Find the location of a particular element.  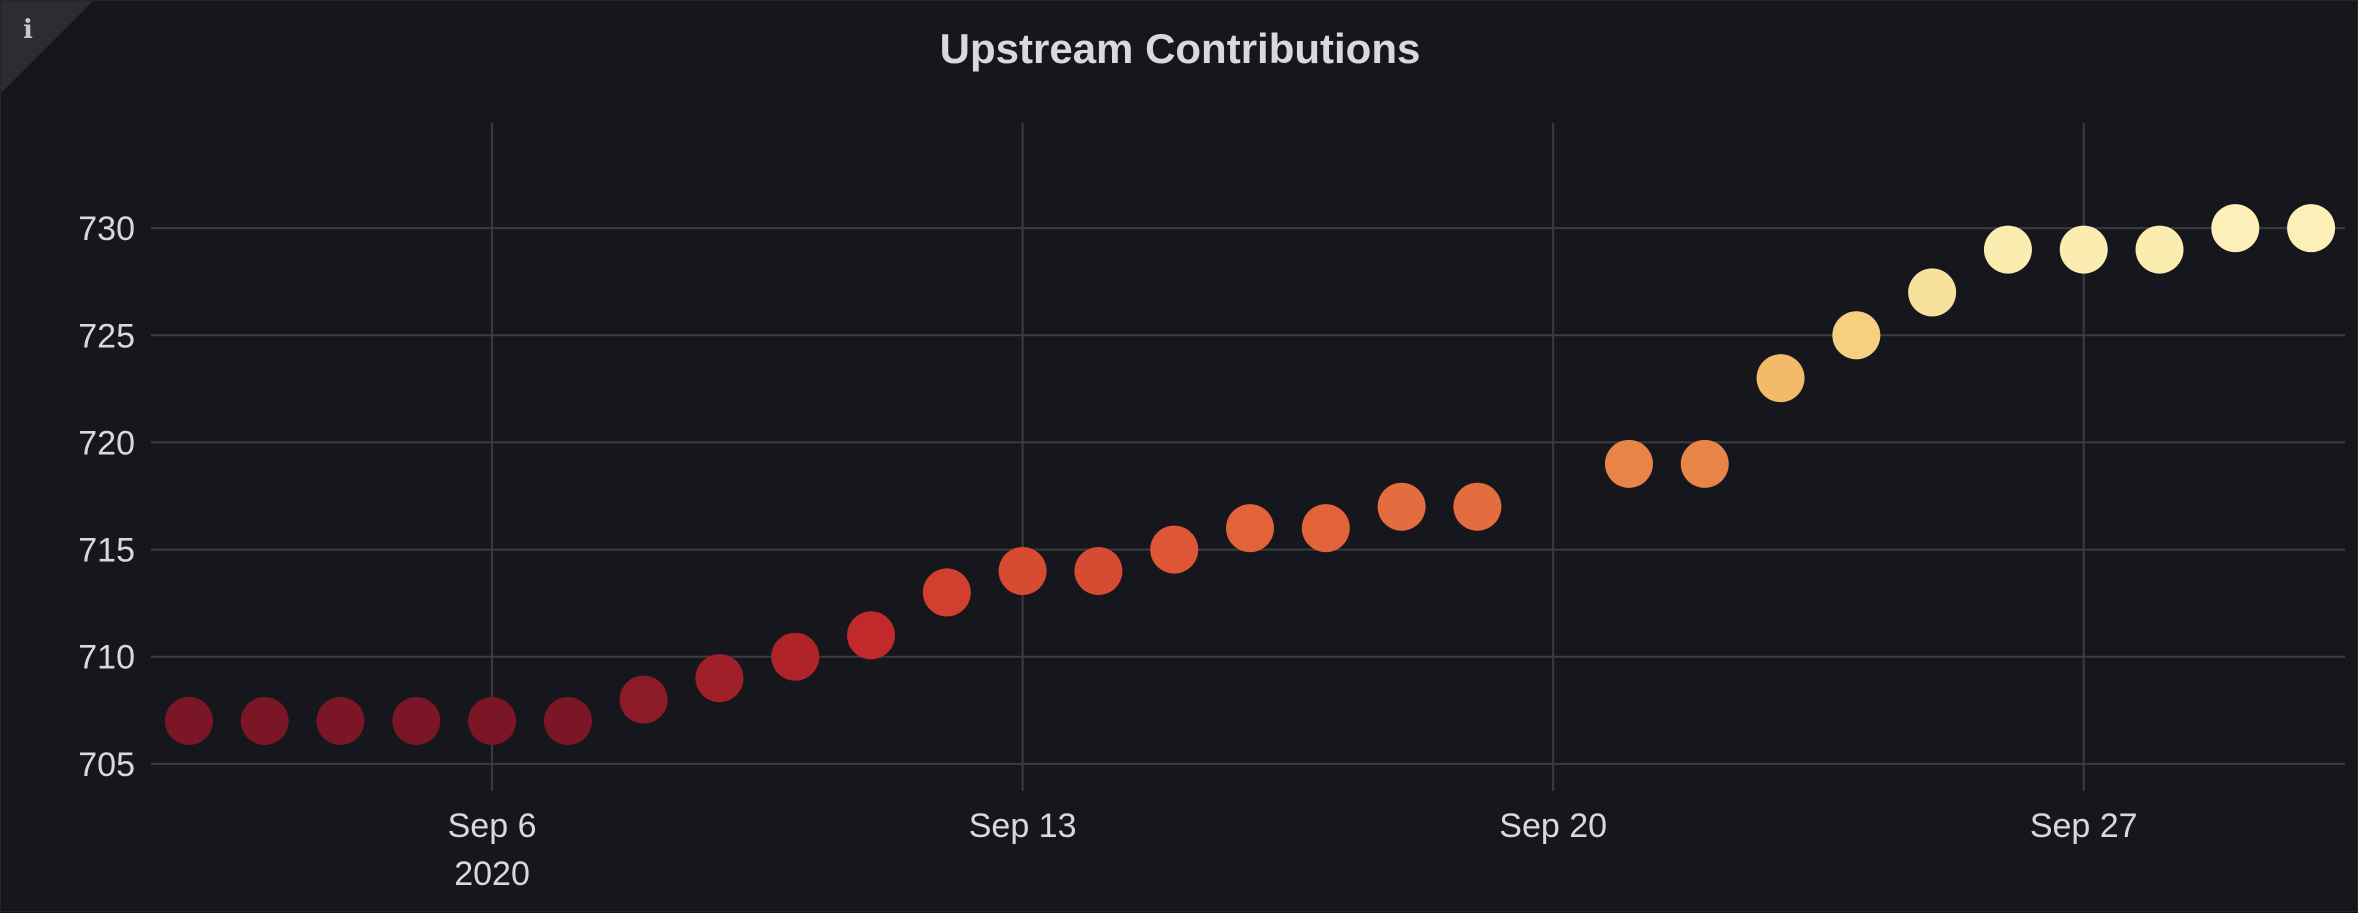

x-tick-label: Sep 13 is located at coordinates (1023, 826).